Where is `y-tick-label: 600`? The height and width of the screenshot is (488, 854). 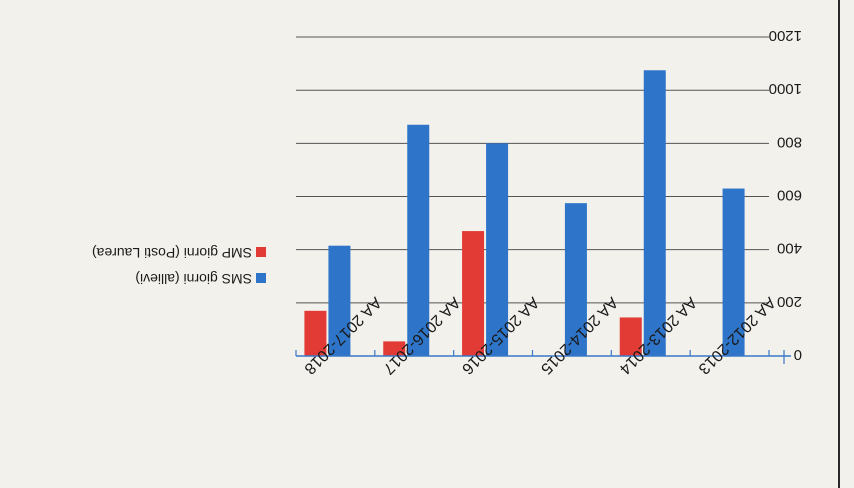
y-tick-label: 600 is located at coordinates (789, 195).